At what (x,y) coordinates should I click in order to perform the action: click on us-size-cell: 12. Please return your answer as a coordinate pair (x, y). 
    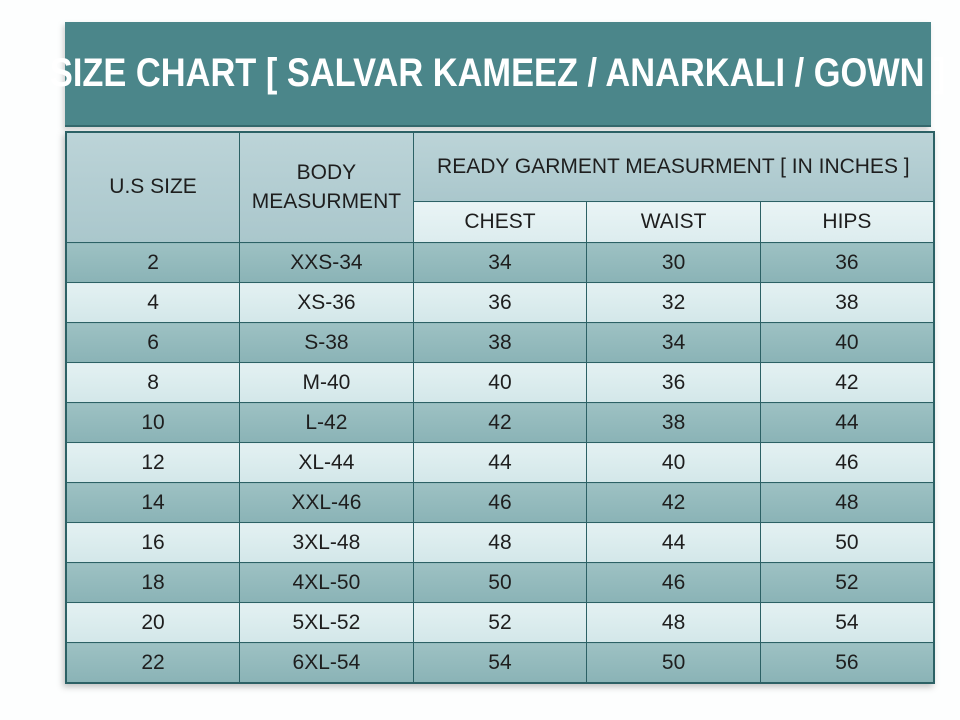
    Looking at the image, I should click on (153, 462).